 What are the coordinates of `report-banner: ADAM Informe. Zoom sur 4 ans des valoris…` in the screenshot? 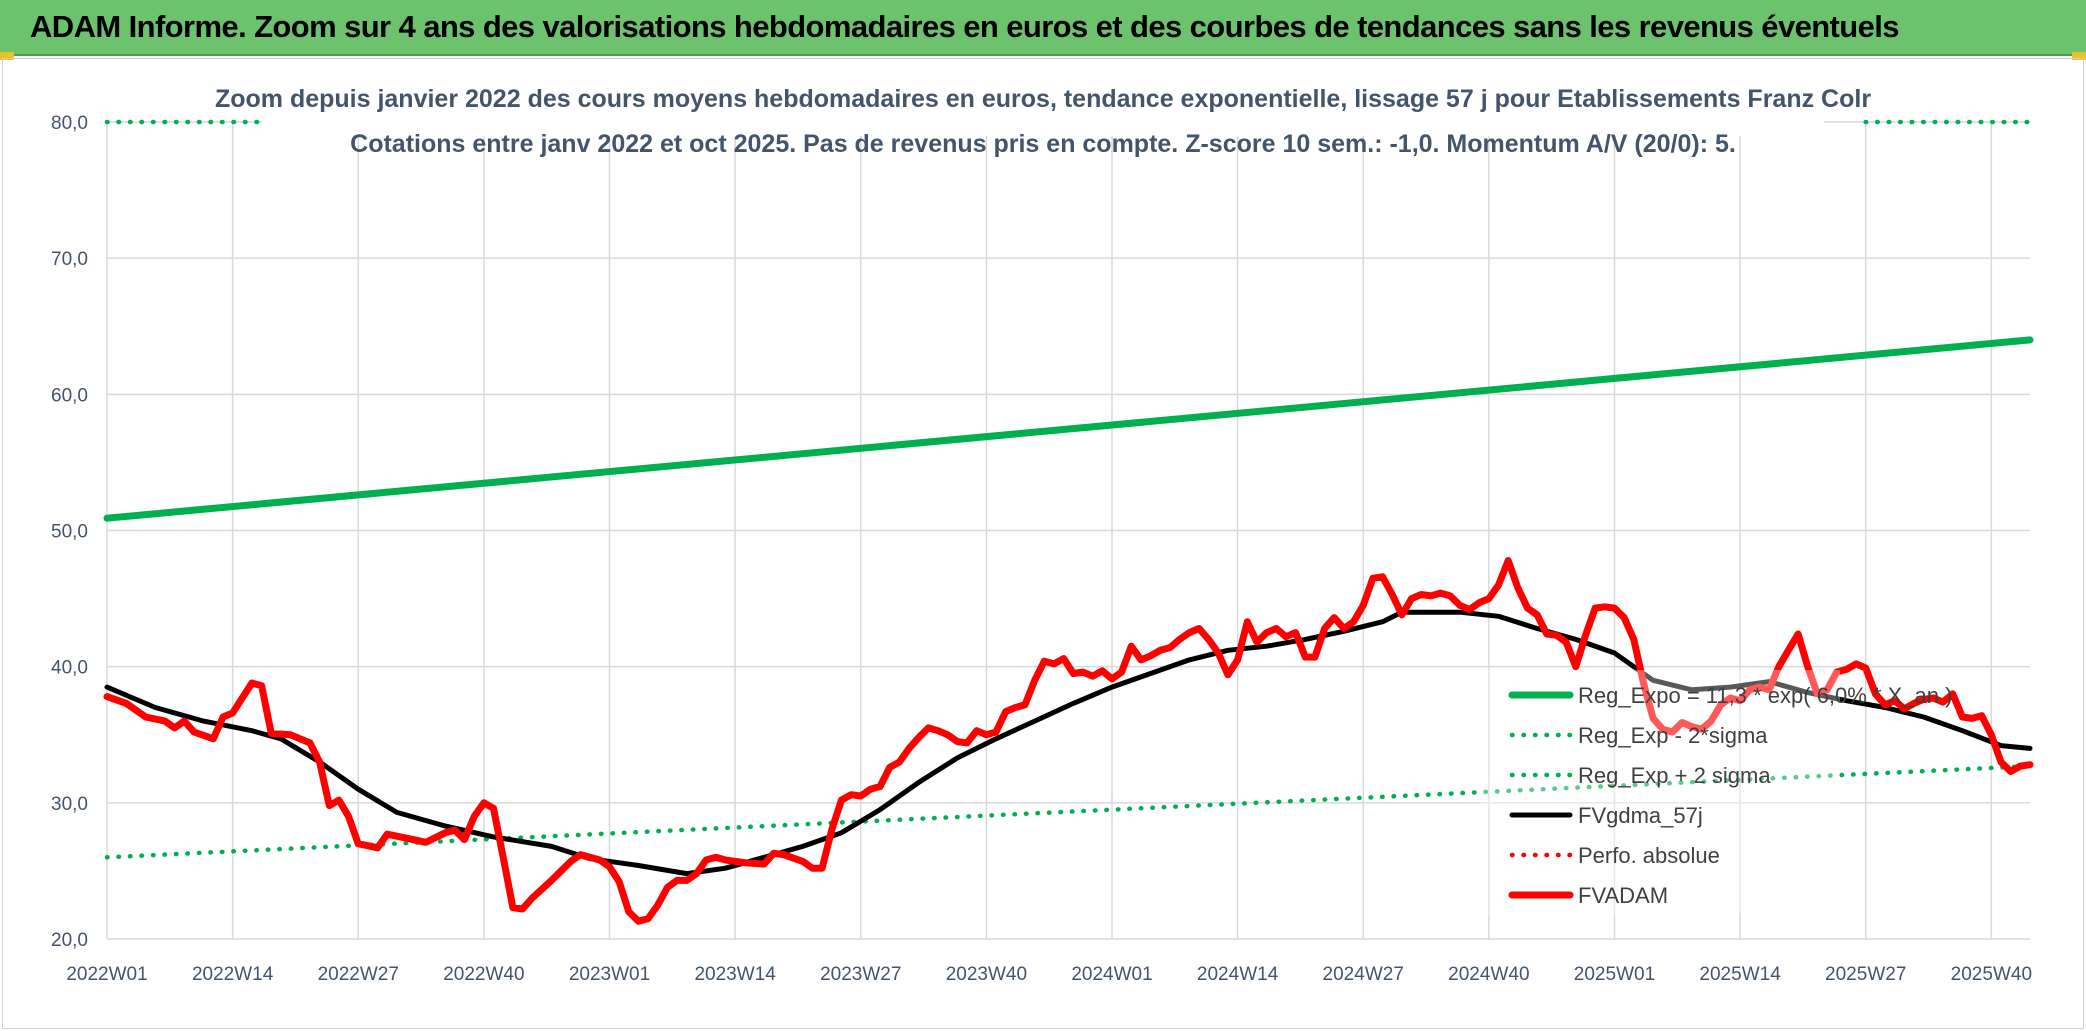 It's located at (1043, 28).